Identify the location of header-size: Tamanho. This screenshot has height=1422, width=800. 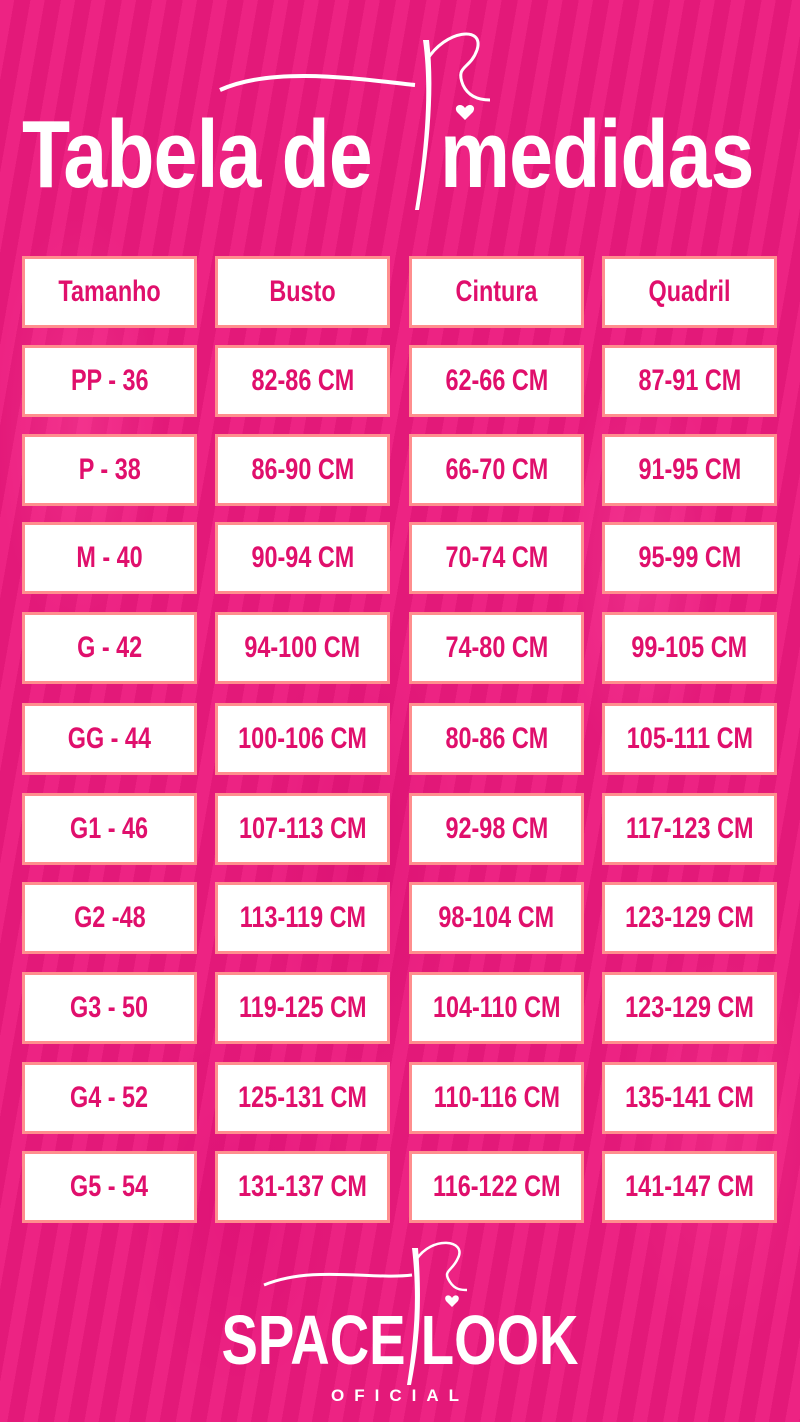
(109, 292).